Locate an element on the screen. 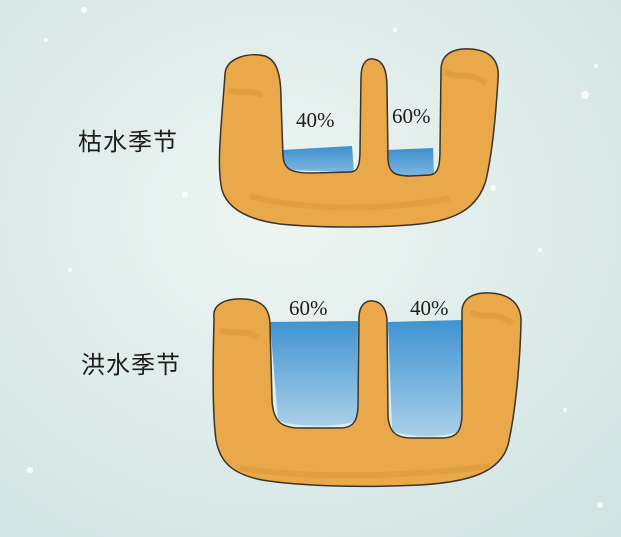 This screenshot has height=537, width=621. flood-left-channel-water is located at coordinates (314, 373).